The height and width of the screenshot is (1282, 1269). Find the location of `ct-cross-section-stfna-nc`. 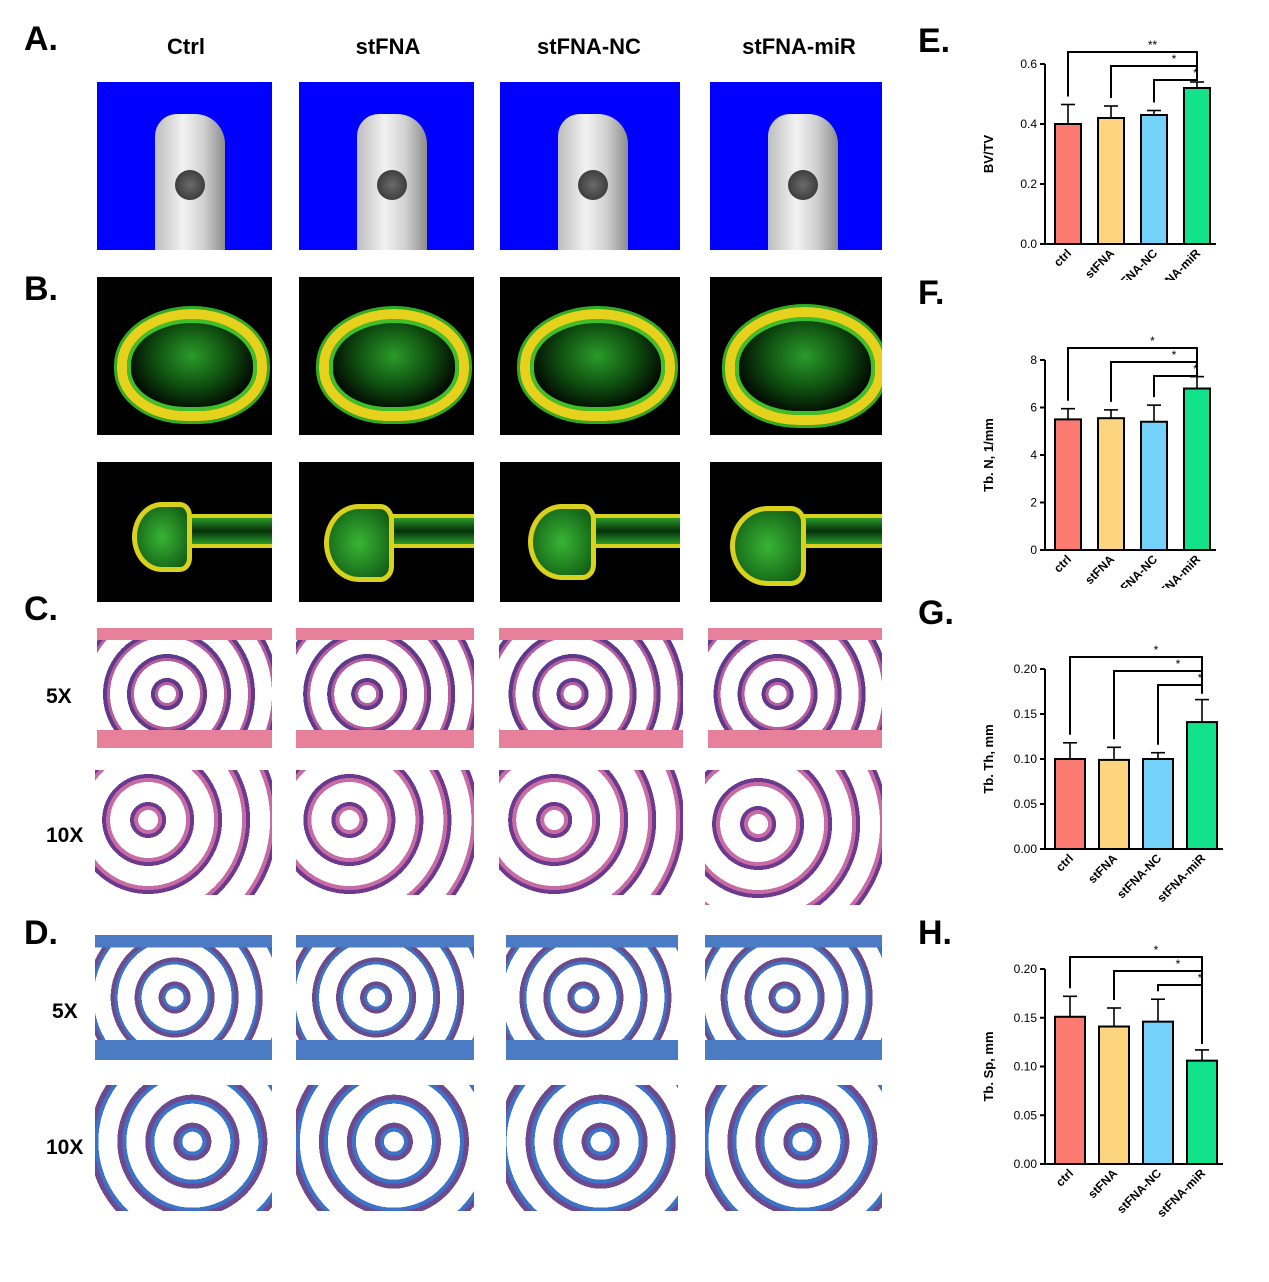

ct-cross-section-stfna-nc is located at coordinates (590, 356).